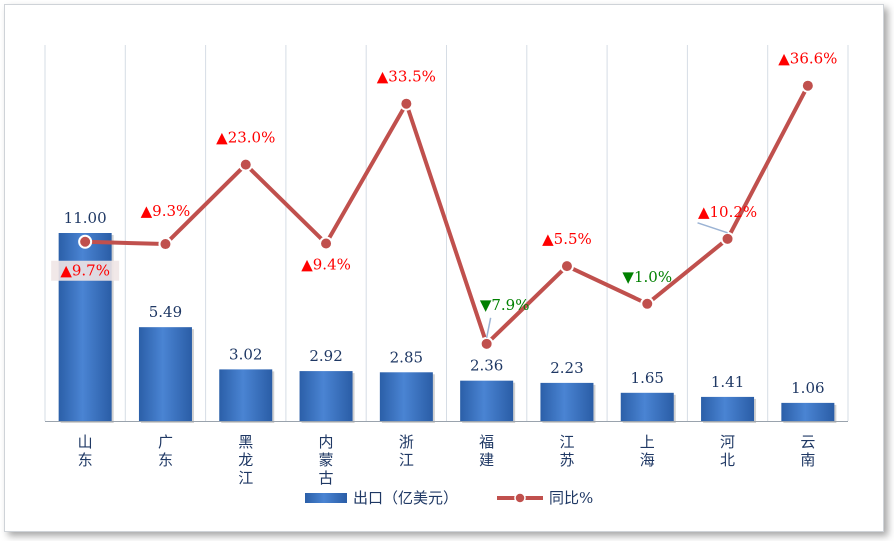  I want to click on line-value-label: ▲36.6%, so click(807, 59).